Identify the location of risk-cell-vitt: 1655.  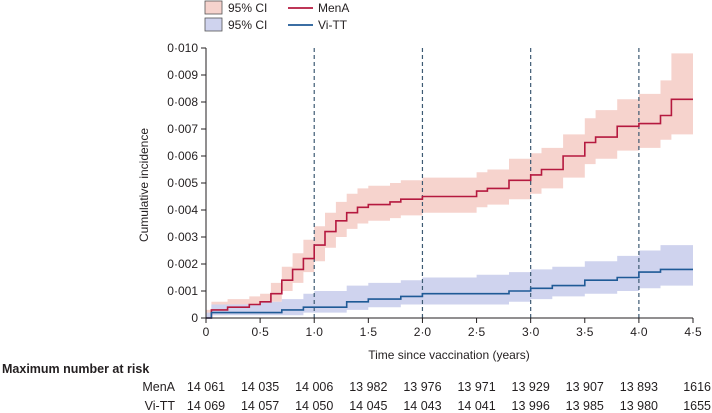
(697, 406).